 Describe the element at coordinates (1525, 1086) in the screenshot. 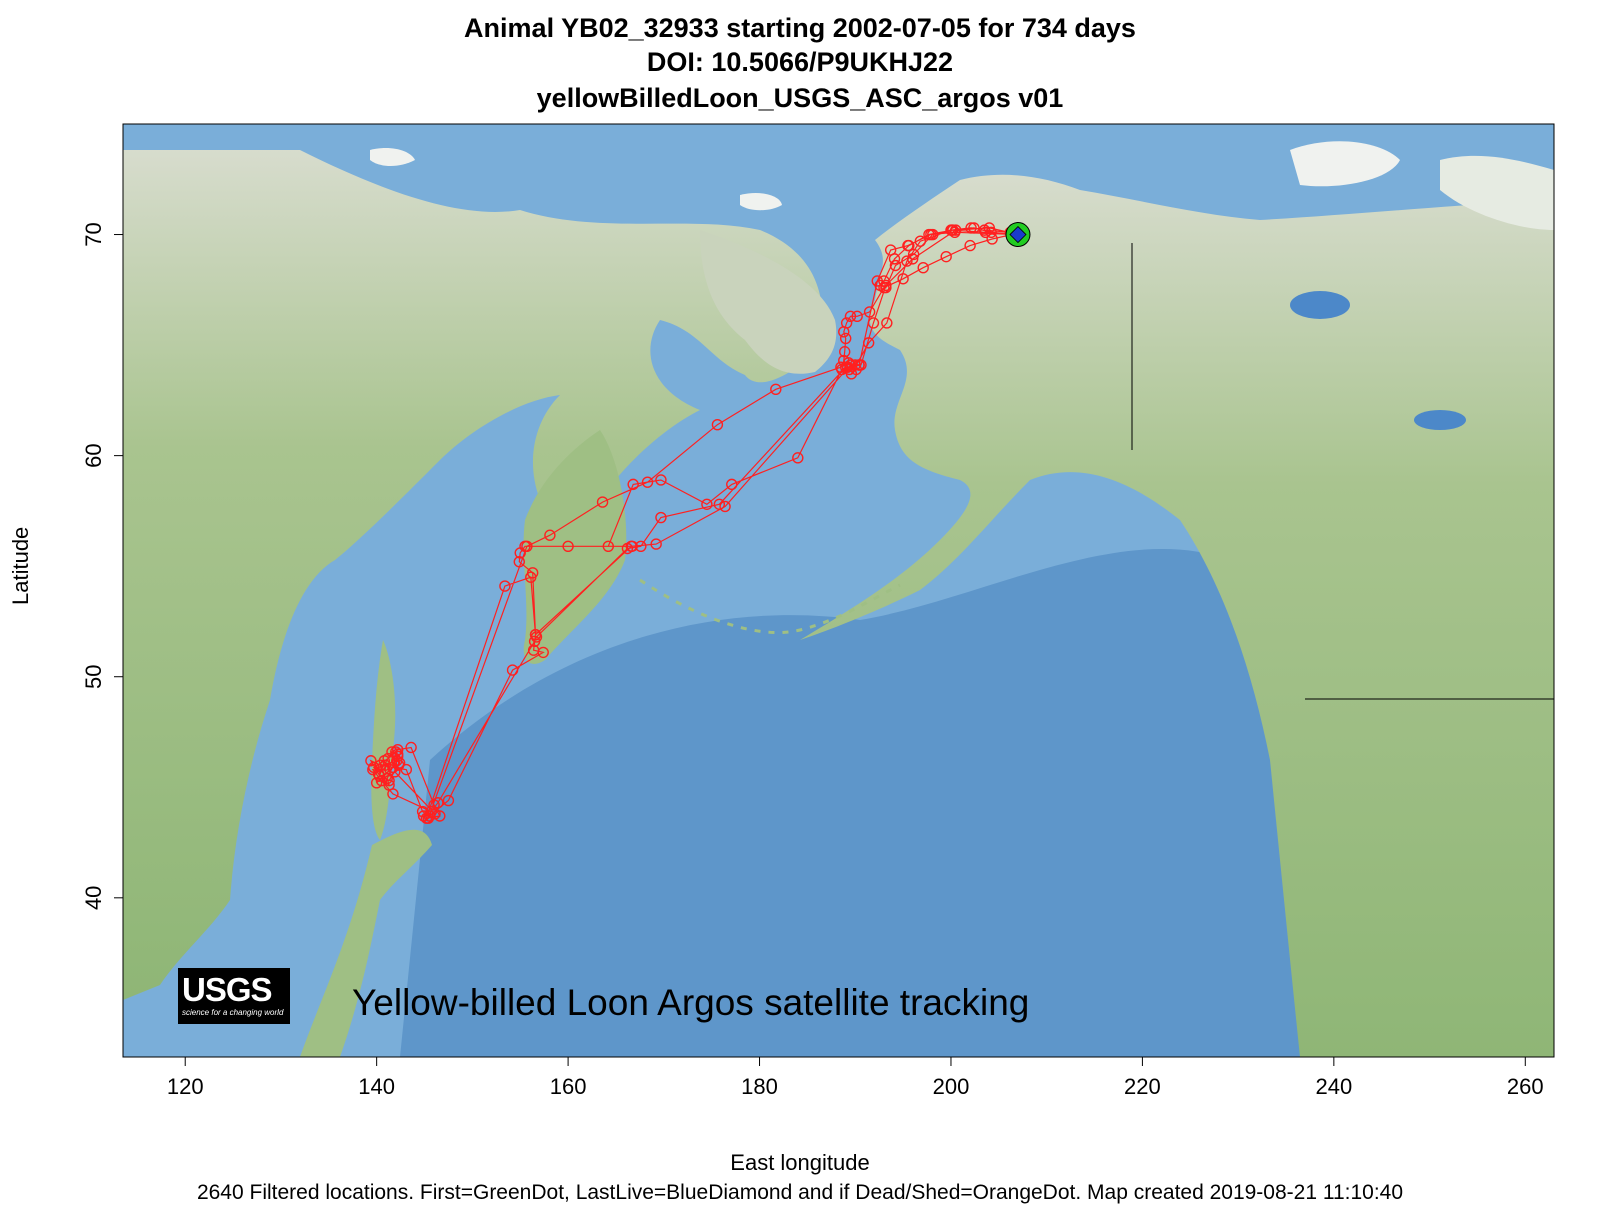

I see `x-tick-label: 260` at that location.